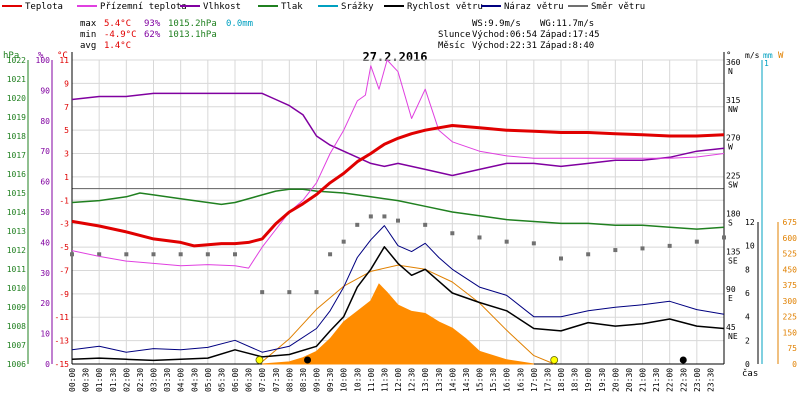  I want to click on stat-max-label: max, so click(88, 24).